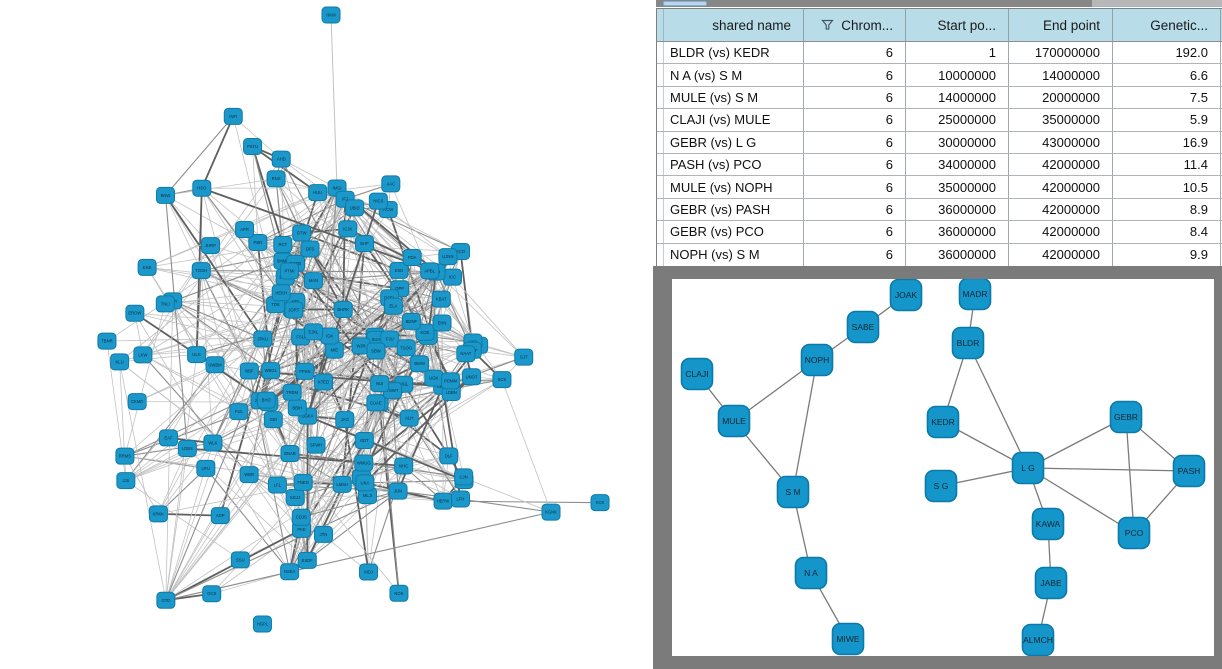 This screenshot has width=1222, height=669. Describe the element at coordinates (369, 572) in the screenshot. I see `graph-node: MDJ` at that location.